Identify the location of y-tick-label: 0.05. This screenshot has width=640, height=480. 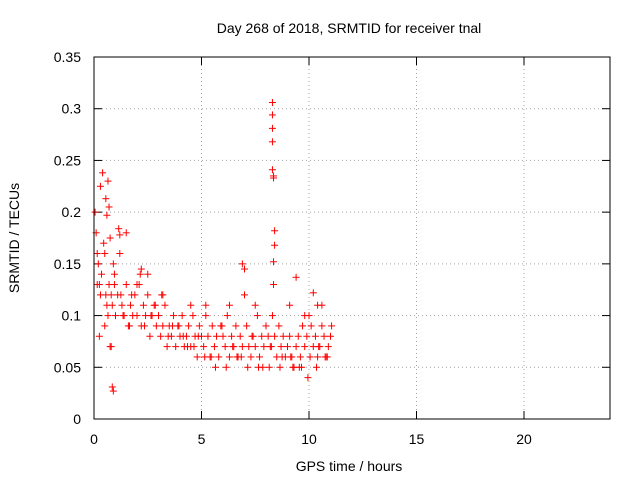
(67, 367).